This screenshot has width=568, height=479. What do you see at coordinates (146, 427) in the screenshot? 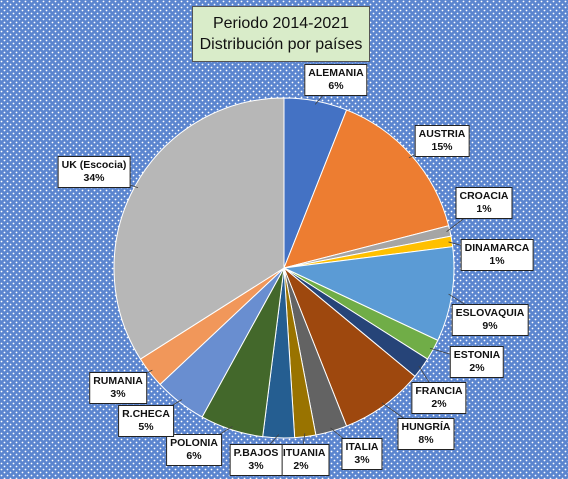
I see `data-label-percent: 5%` at bounding box center [146, 427].